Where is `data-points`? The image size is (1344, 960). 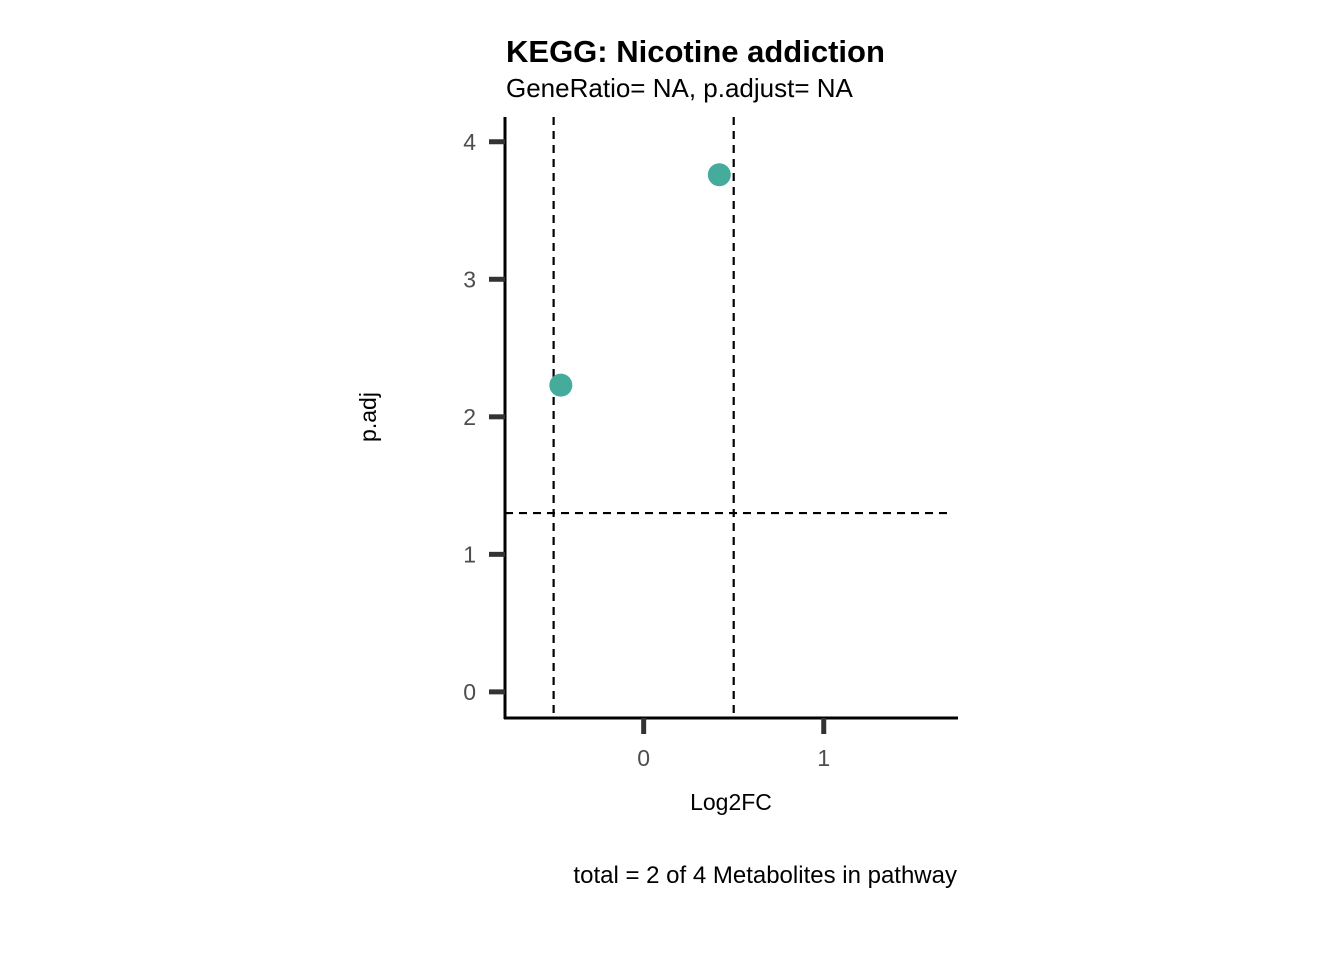 data-points is located at coordinates (640, 280).